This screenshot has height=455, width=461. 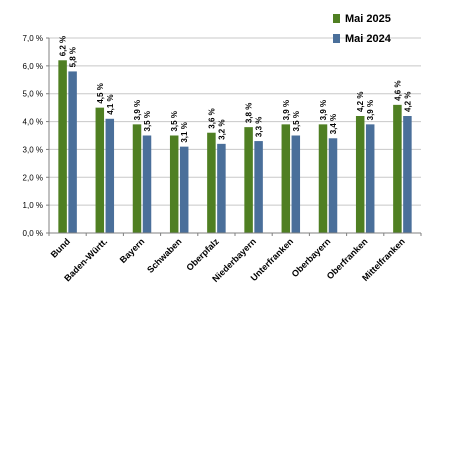 What do you see at coordinates (368, 19) in the screenshot?
I see `legend-label: Mai 2025` at bounding box center [368, 19].